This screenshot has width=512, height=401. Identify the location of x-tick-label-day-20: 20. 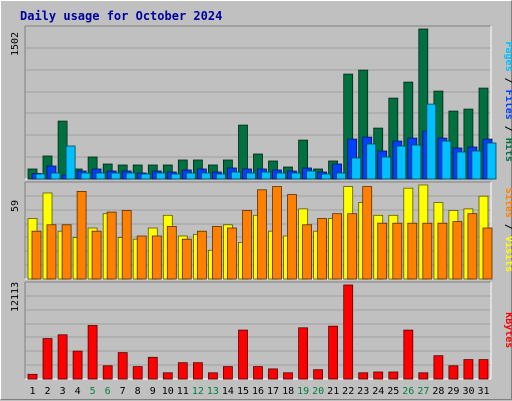
(318, 391).